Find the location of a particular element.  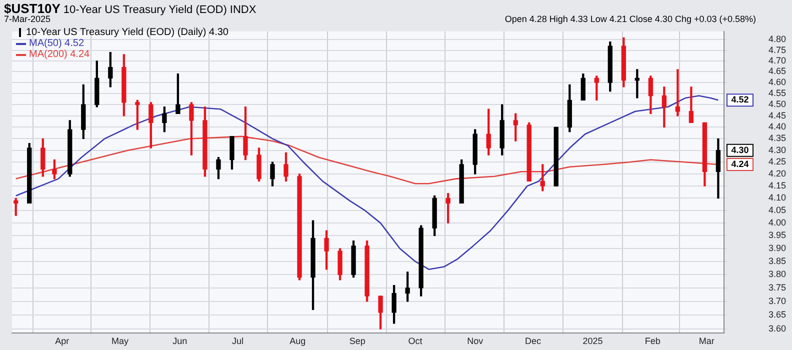

x-tick-label: Dec is located at coordinates (533, 341).